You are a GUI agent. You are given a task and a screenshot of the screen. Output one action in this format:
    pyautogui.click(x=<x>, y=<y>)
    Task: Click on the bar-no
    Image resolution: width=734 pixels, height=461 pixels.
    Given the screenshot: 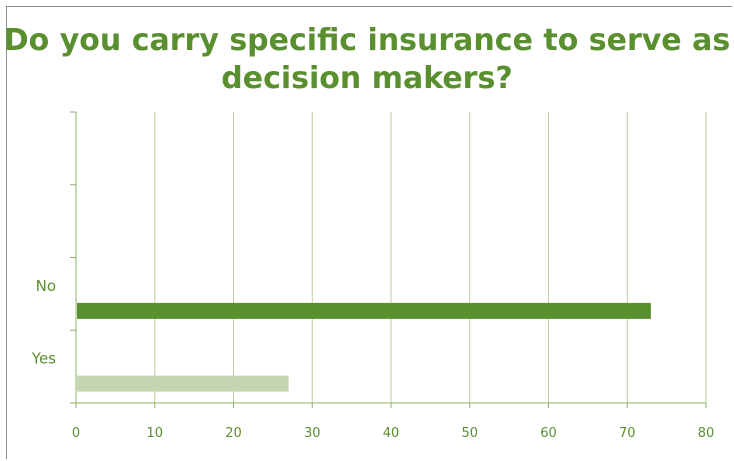 What is the action you would take?
    pyautogui.click(x=364, y=310)
    